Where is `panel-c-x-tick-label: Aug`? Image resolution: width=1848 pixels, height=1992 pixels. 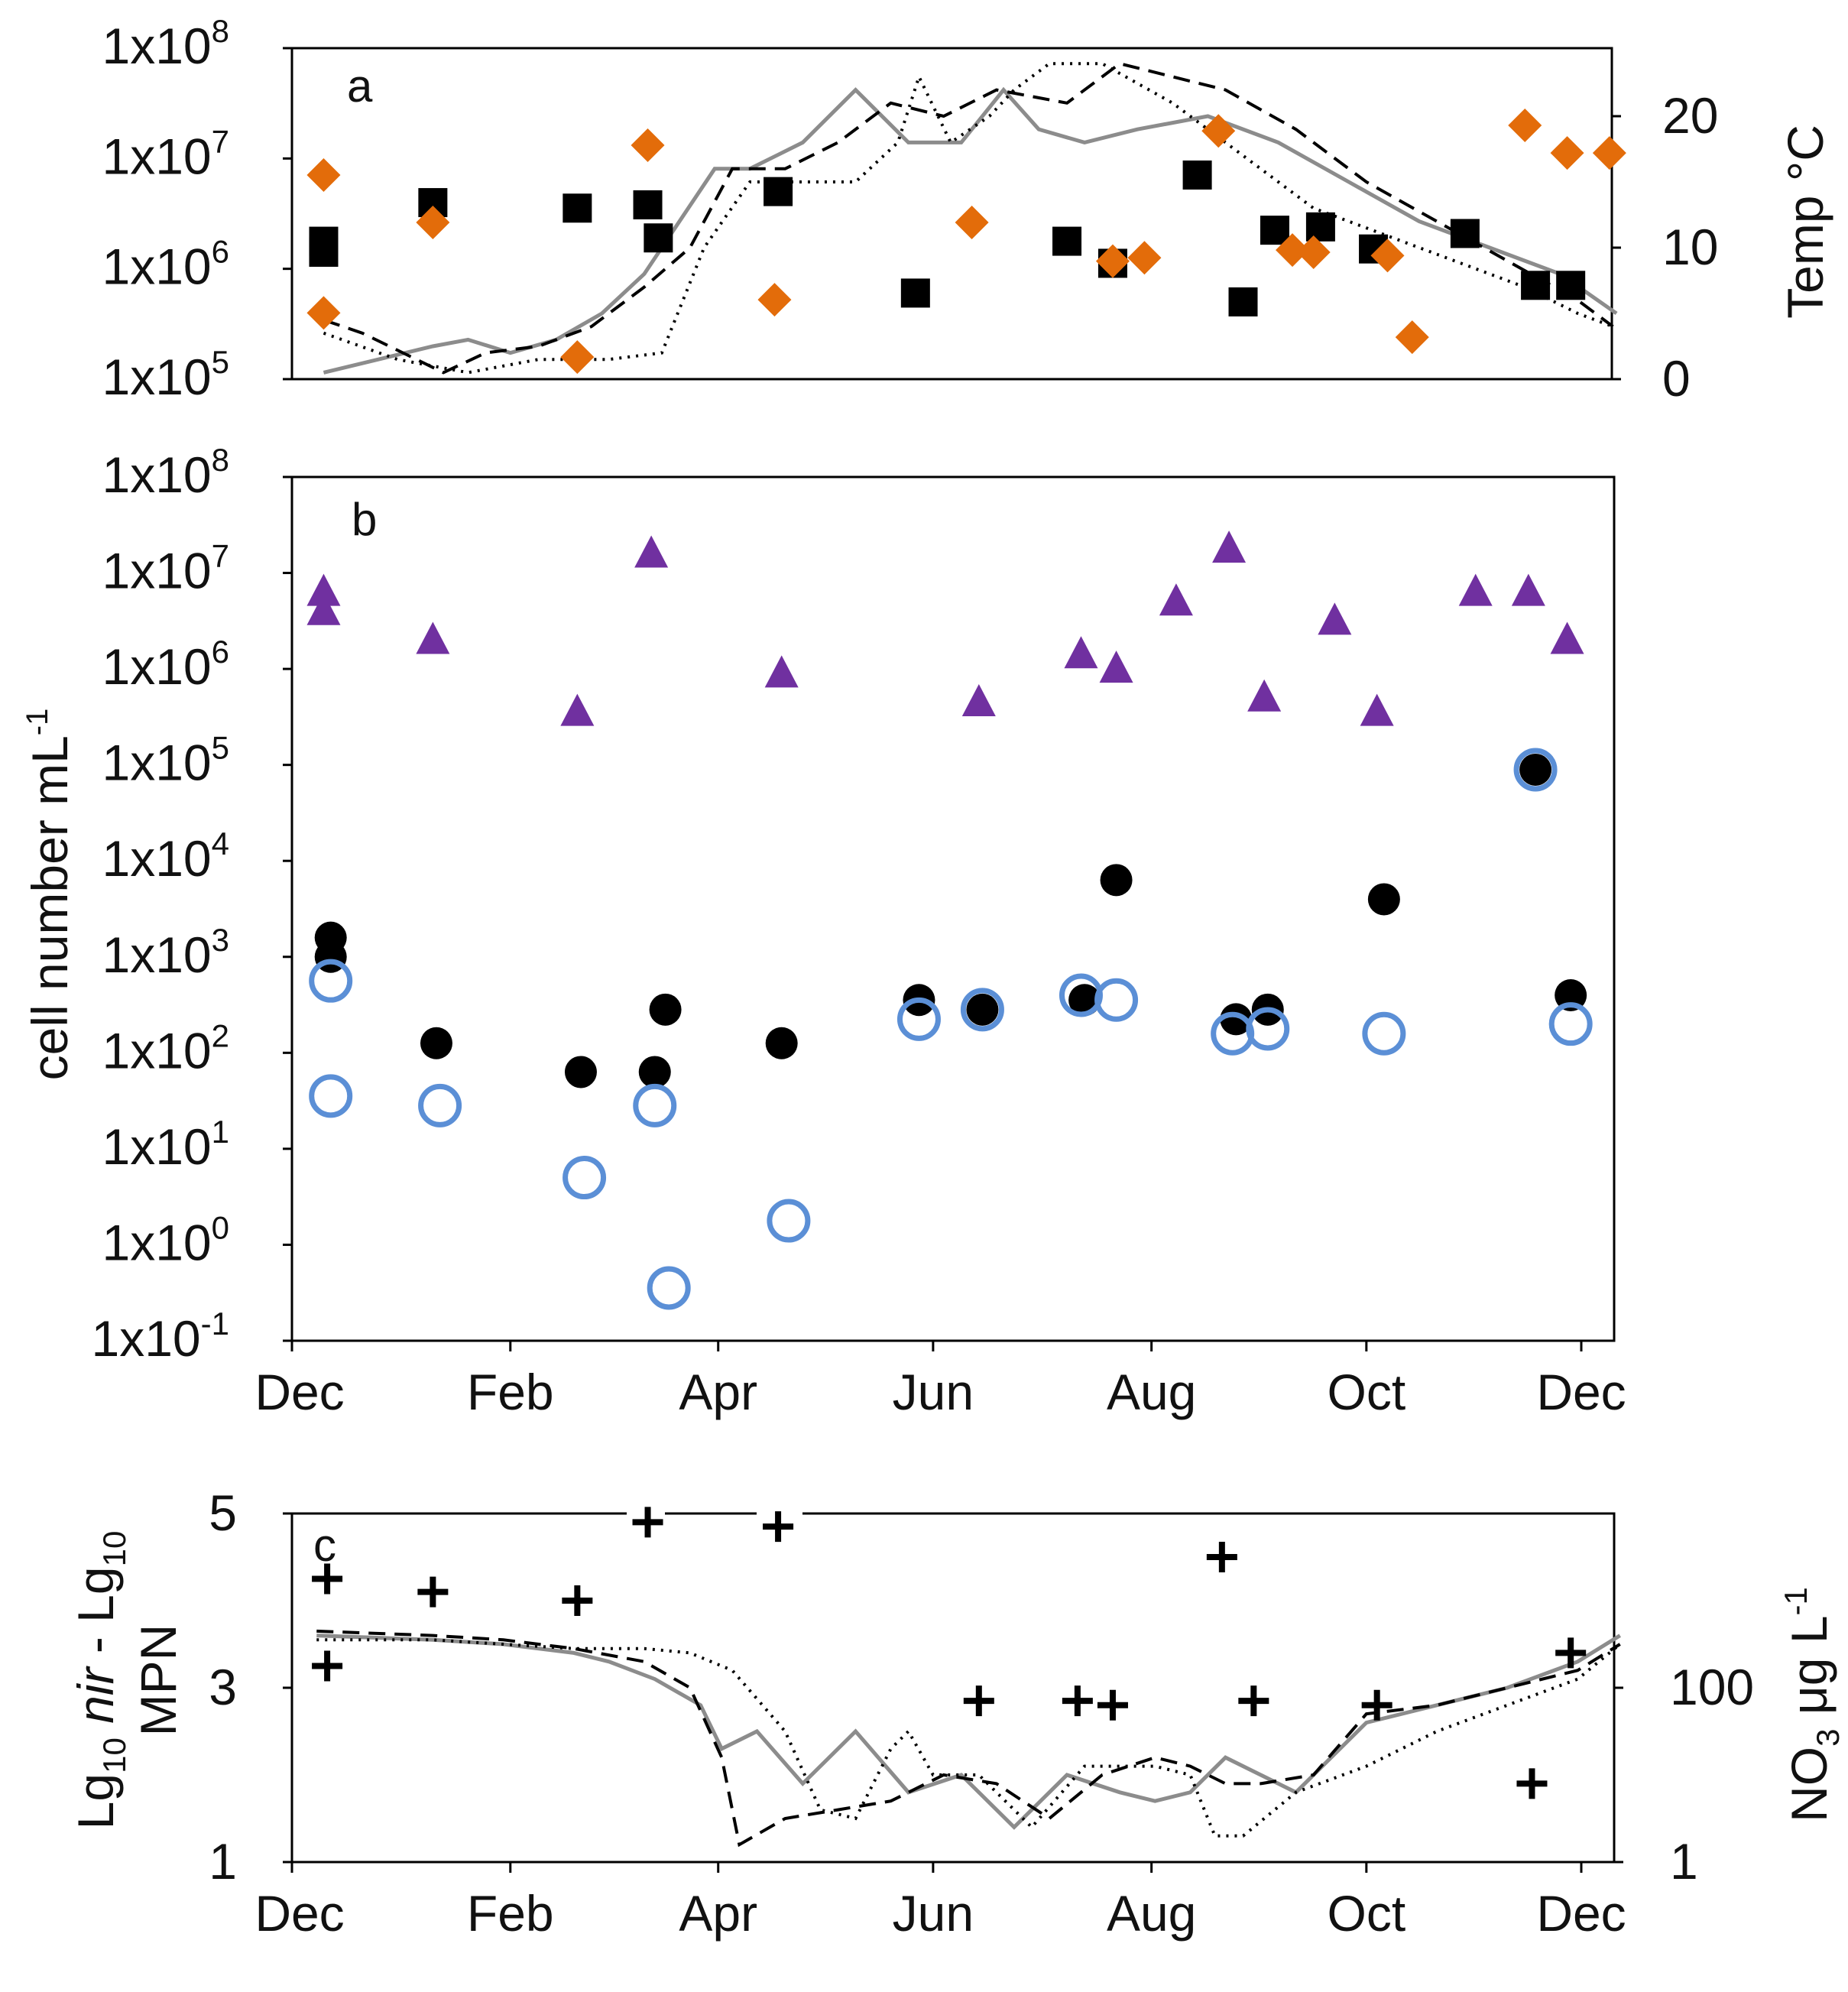
panel-c-x-tick-label: Aug is located at coordinates (1152, 1914).